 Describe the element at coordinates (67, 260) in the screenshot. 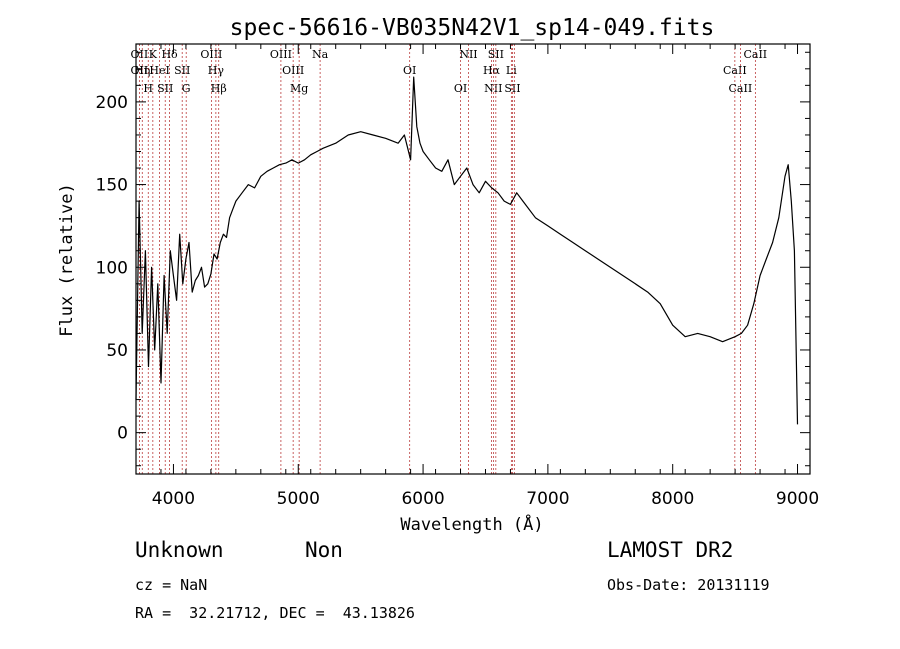

I see `y-axis-label: Flux (relative)` at that location.